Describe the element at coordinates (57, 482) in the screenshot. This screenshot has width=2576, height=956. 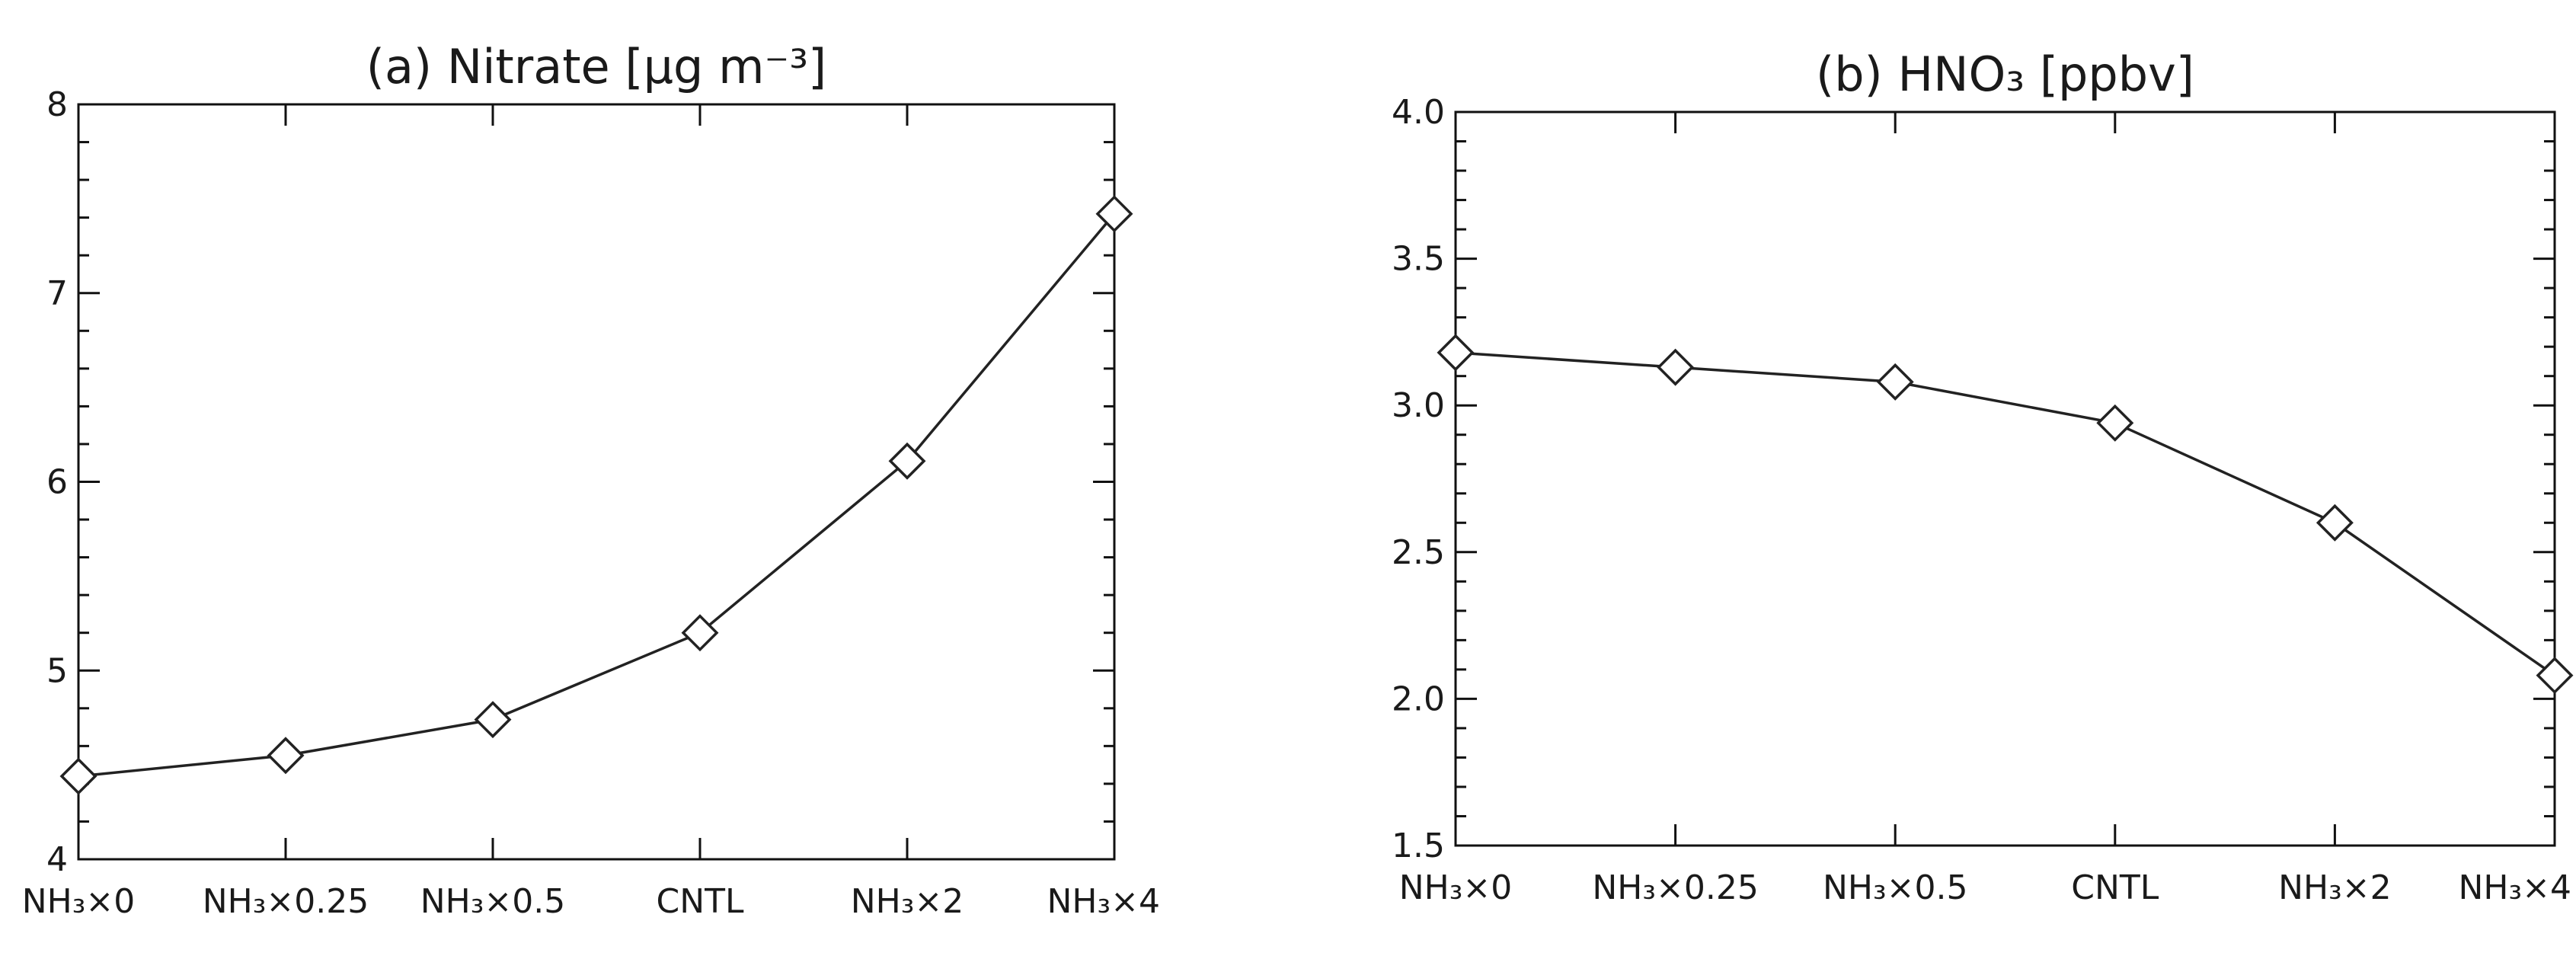
I see `y-tick-label: 6` at that location.